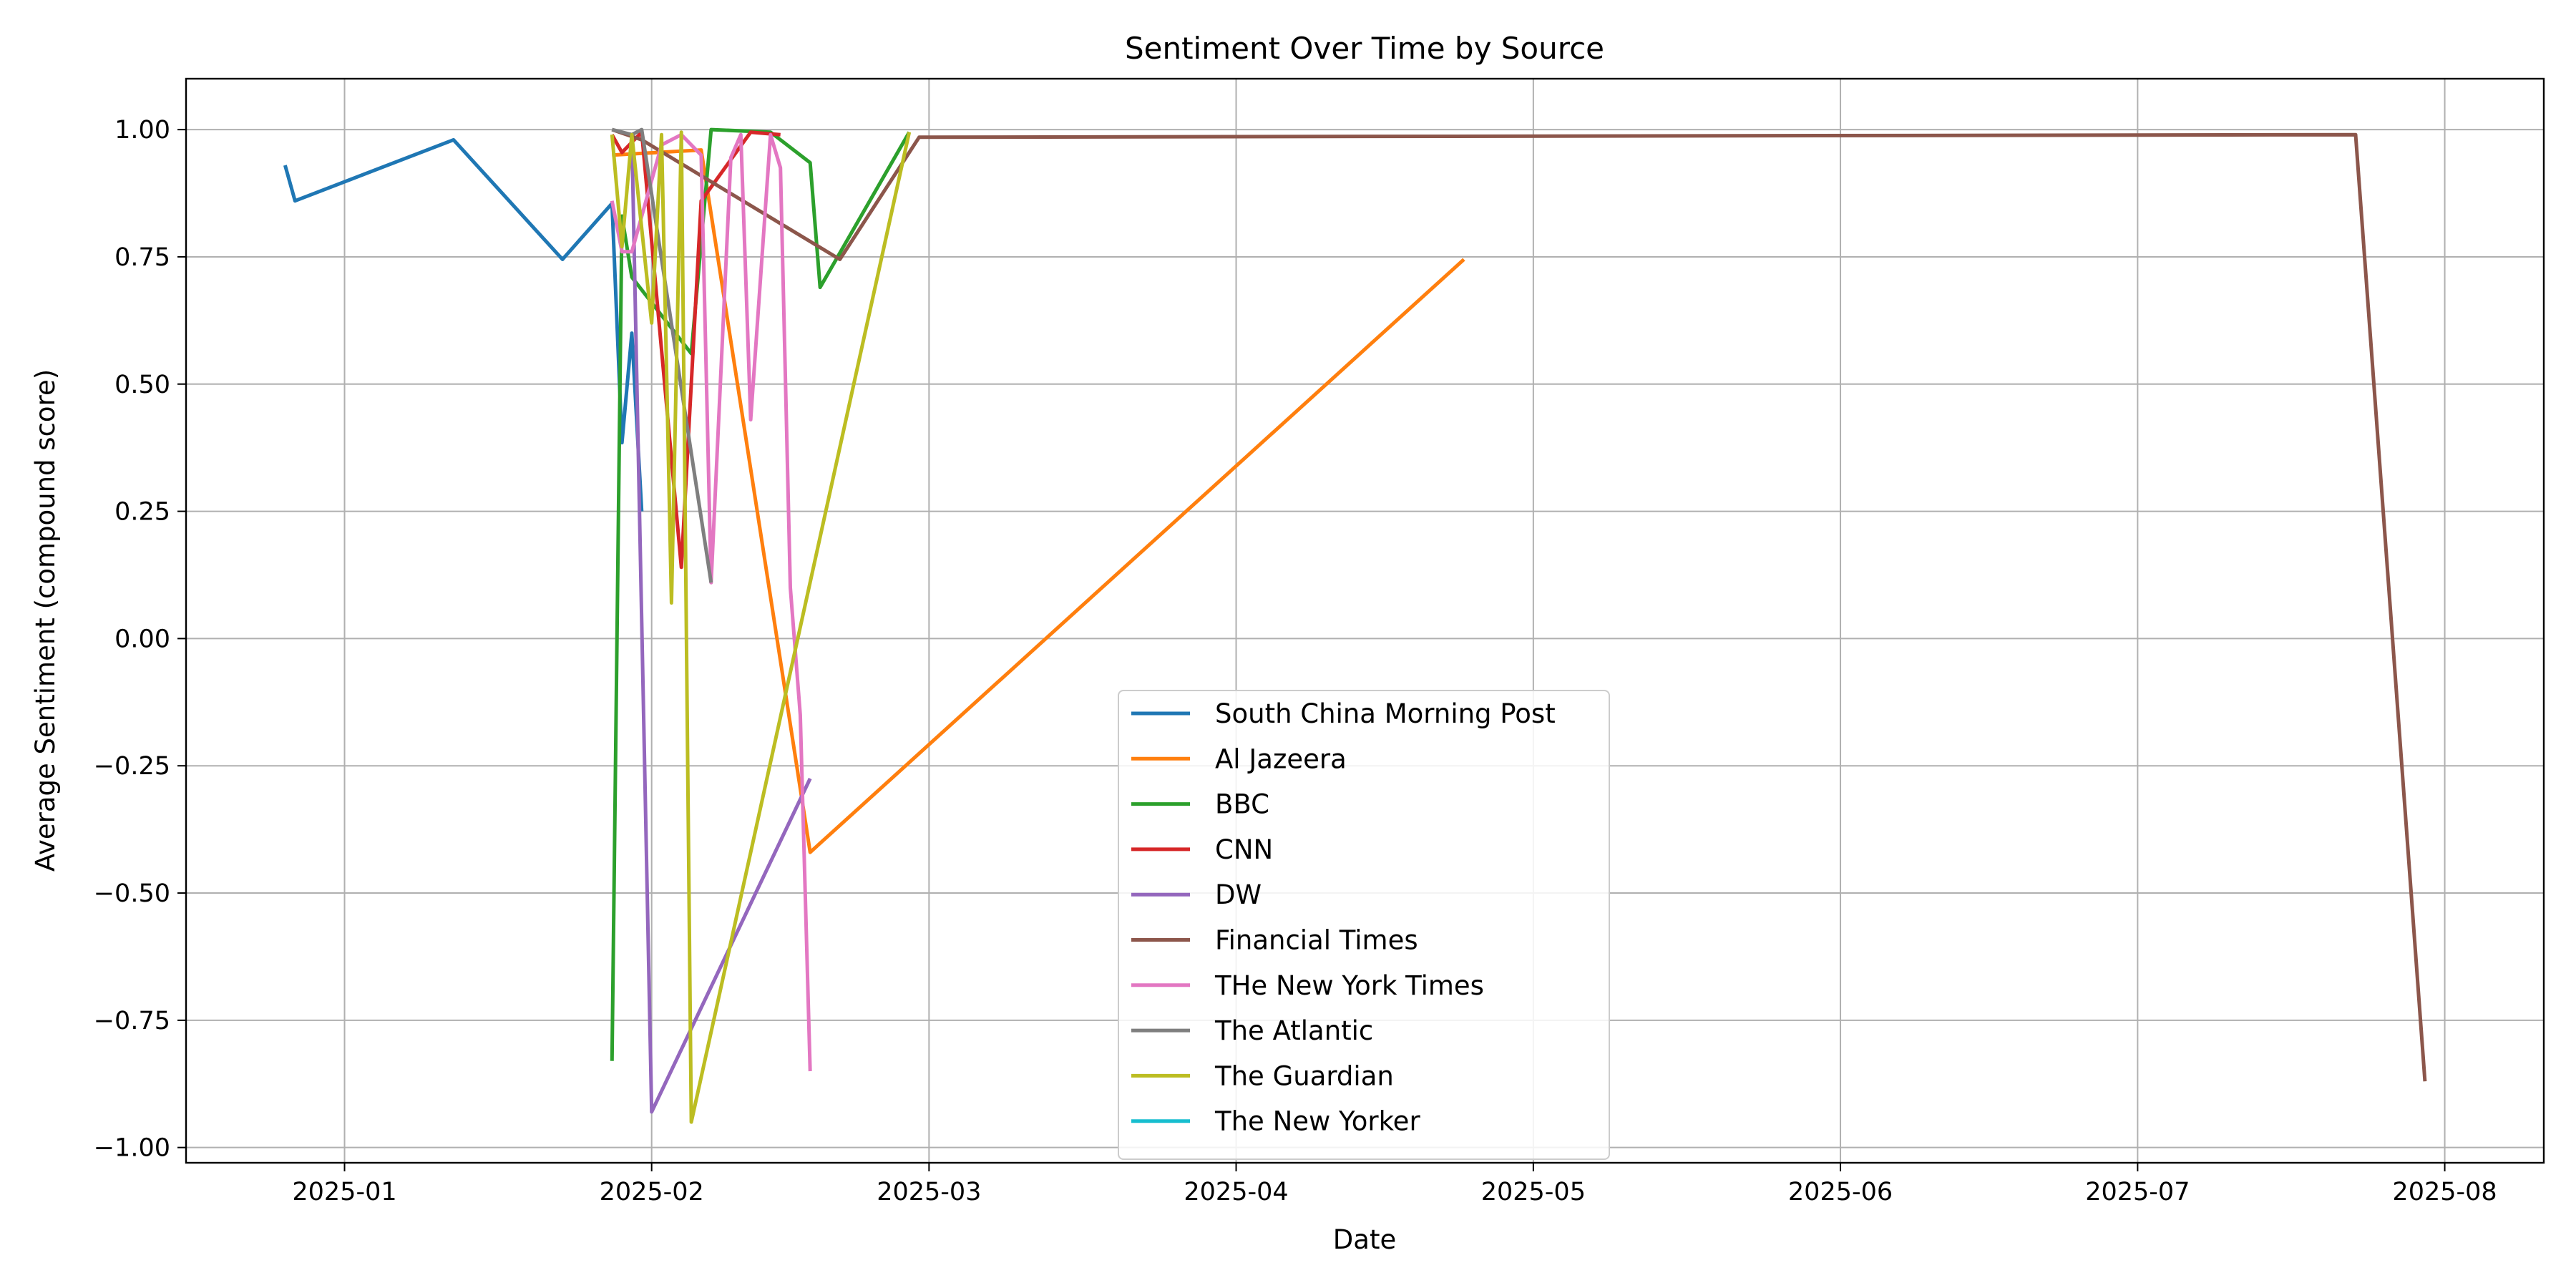 Image resolution: width=2576 pixels, height=1288 pixels. I want to click on y-tick-label: −0.75, so click(132, 1021).